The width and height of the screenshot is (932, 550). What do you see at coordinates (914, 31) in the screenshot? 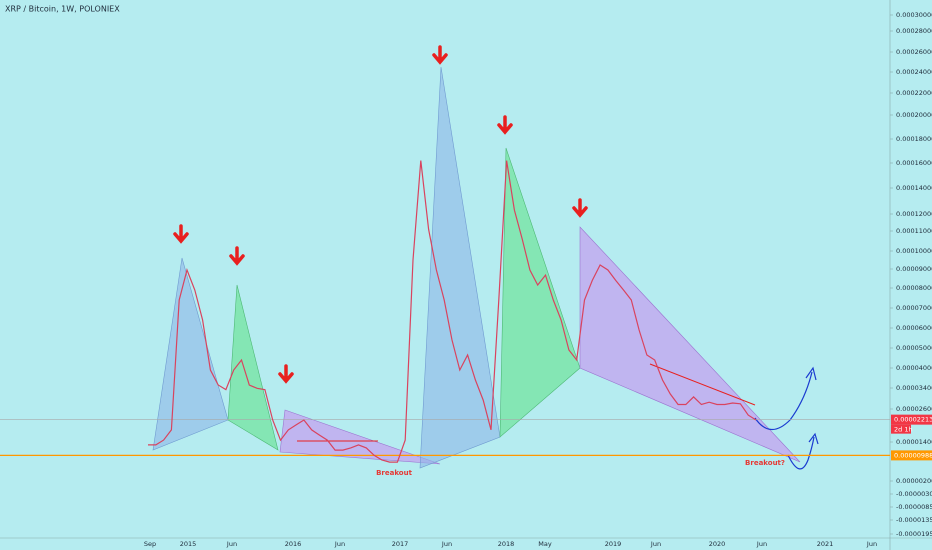
I see `y-tick-label: 0.00028000` at bounding box center [914, 31].